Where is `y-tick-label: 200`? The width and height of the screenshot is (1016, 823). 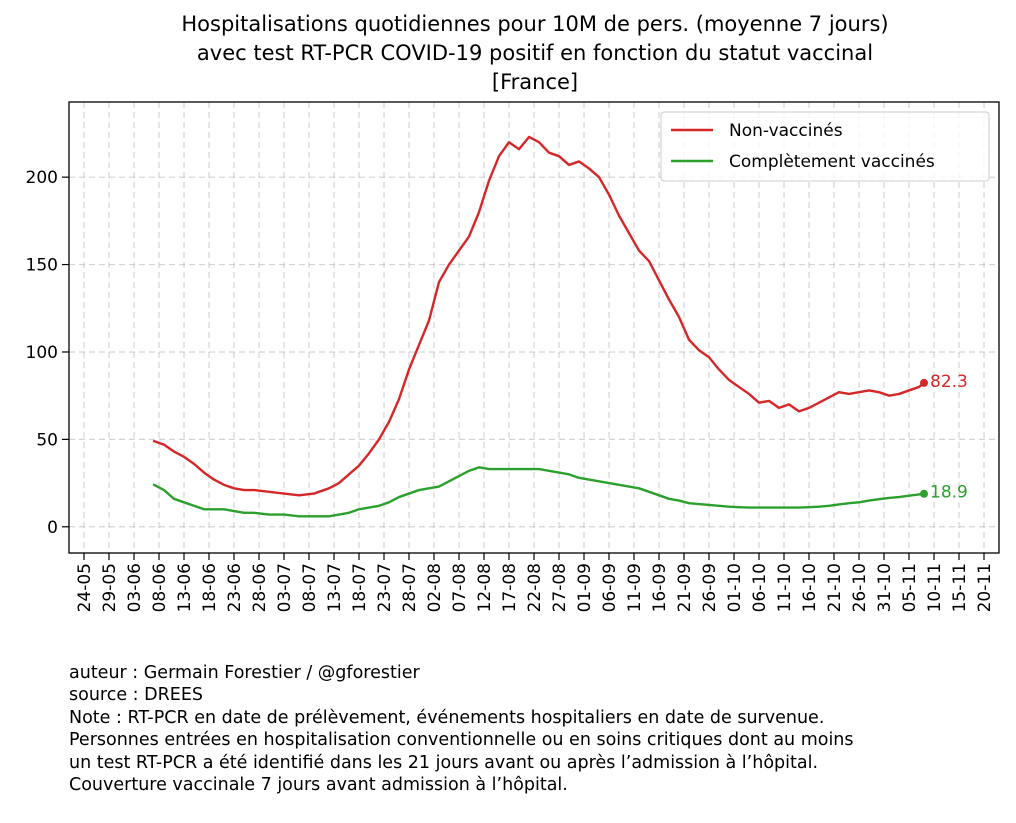 y-tick-label: 200 is located at coordinates (42, 178).